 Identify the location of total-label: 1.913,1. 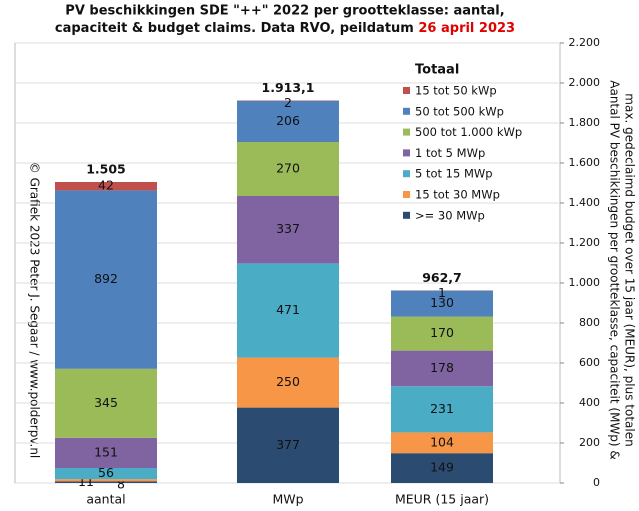
(288, 87).